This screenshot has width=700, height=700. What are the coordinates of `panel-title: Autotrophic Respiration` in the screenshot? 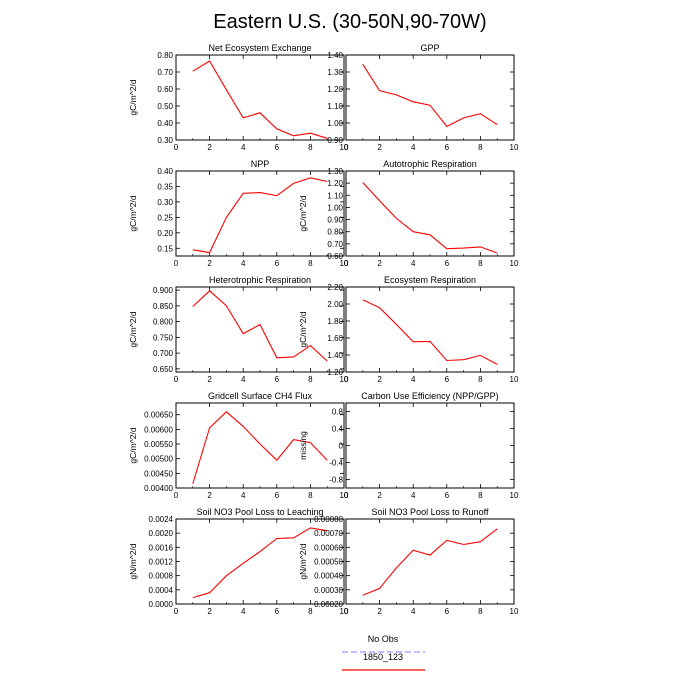 It's located at (430, 164).